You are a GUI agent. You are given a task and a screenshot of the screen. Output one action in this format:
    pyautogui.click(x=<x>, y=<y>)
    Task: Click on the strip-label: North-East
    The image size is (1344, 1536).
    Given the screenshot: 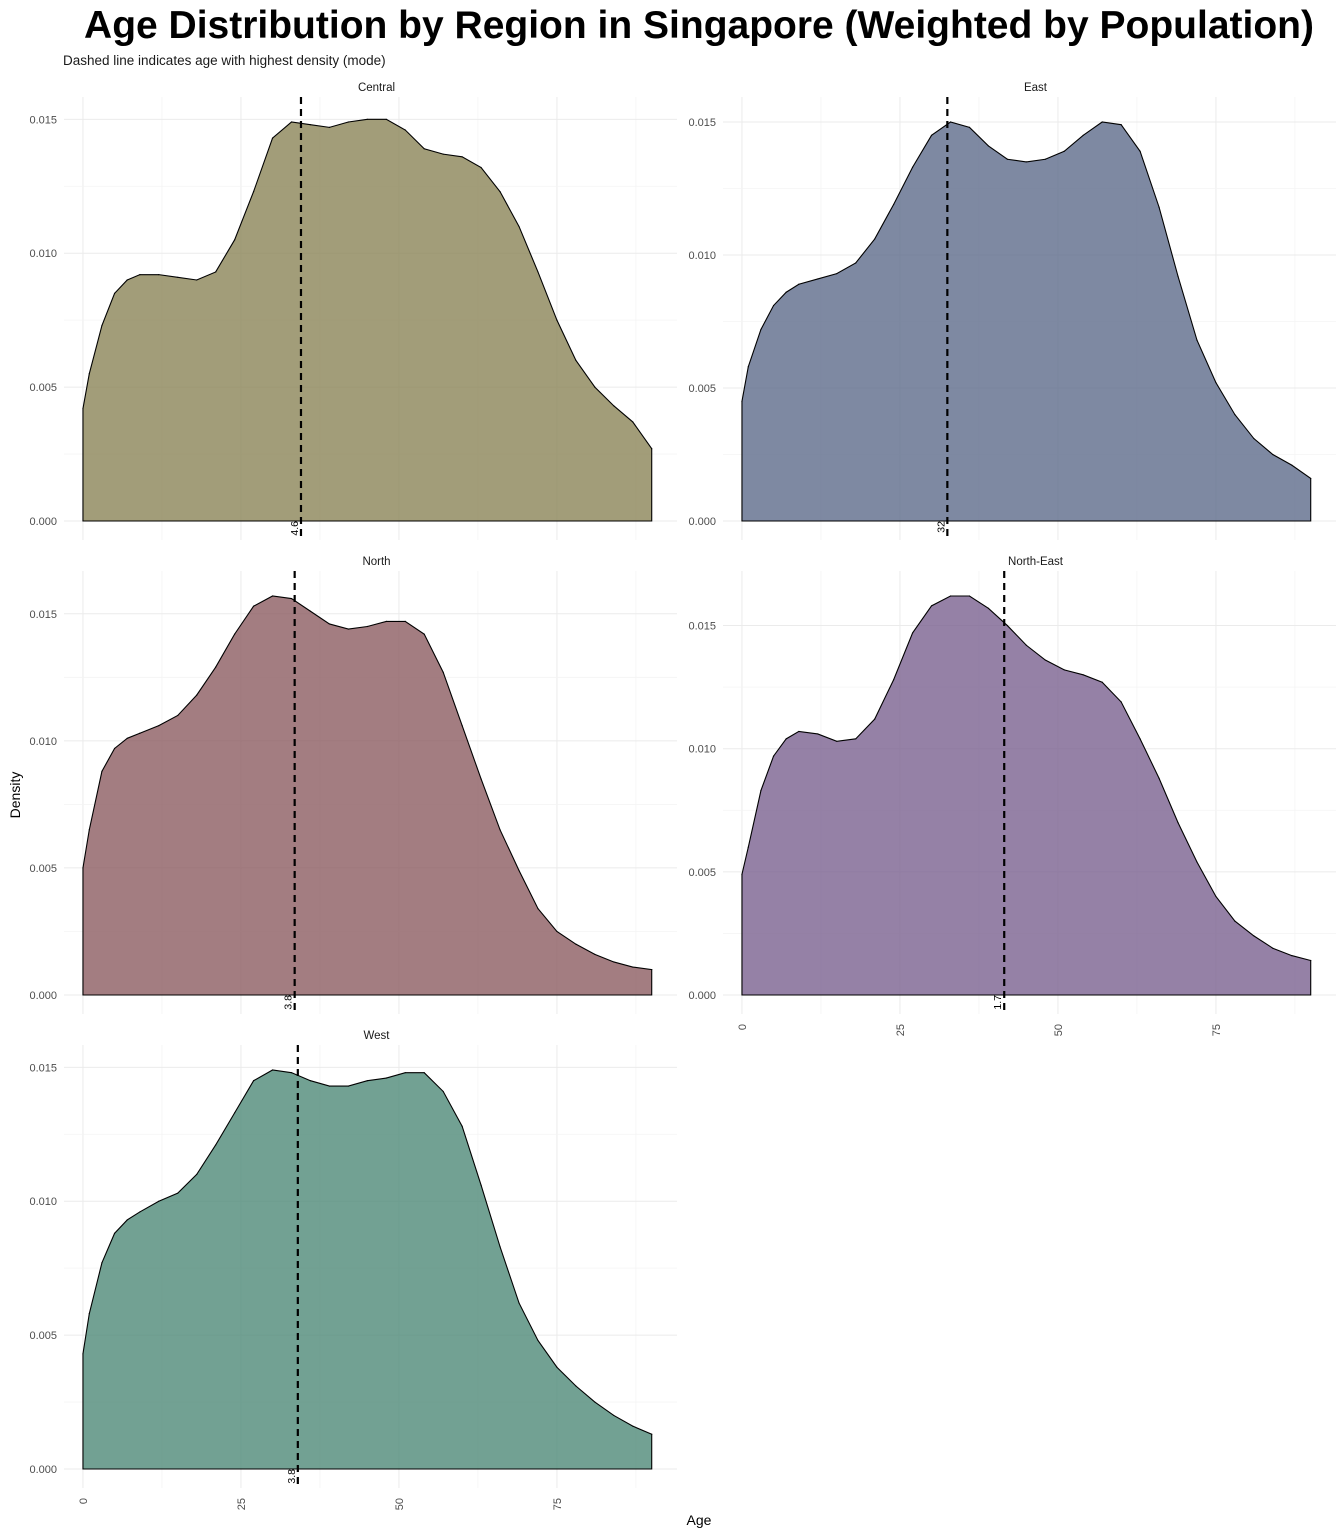 What is the action you would take?
    pyautogui.click(x=1036, y=562)
    